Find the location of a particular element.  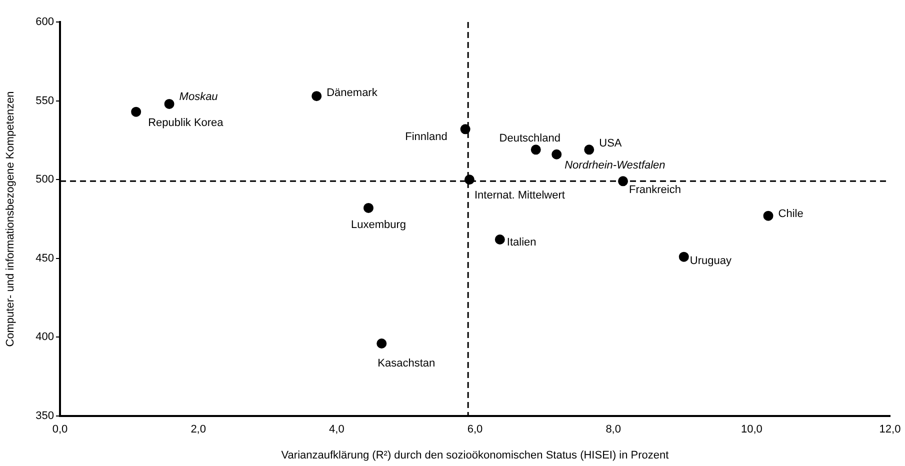

x-axis-title: Varianzaufklärung (R²) durch den sozioökonomischen Status (HISEI) in Prozent is located at coordinates (475, 455).